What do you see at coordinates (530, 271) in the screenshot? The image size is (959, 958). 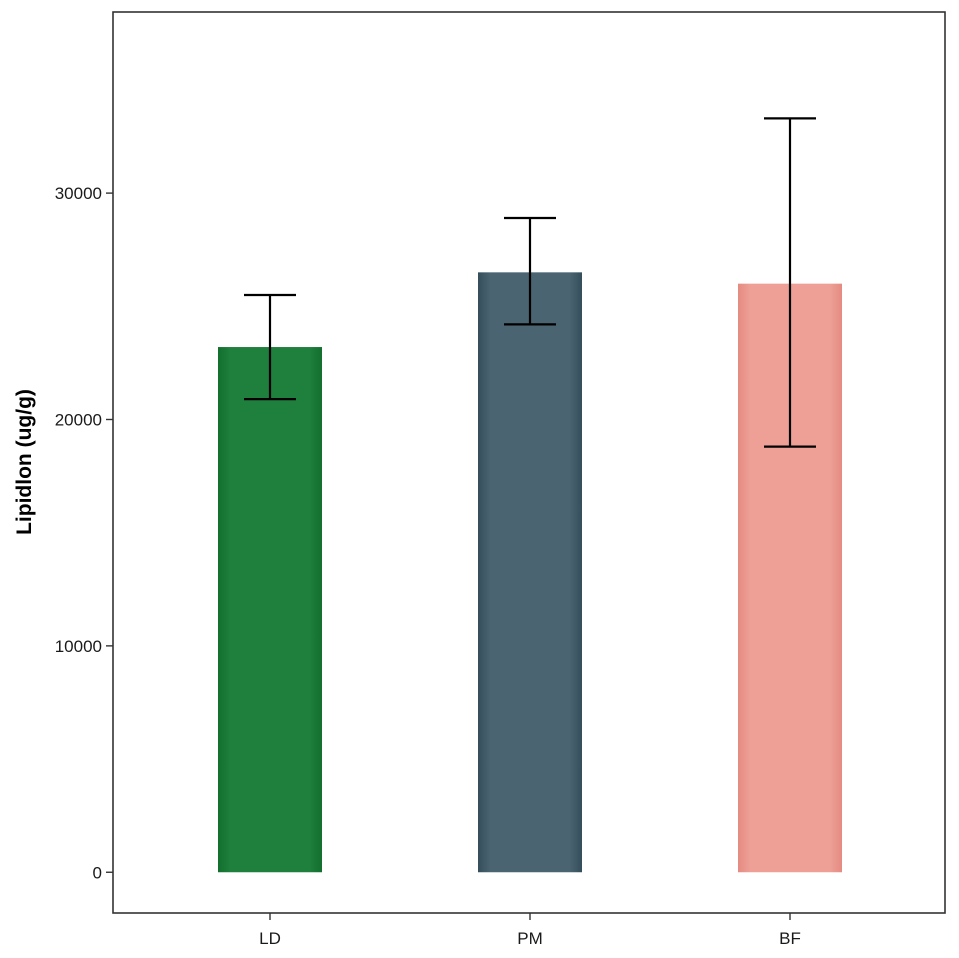 I see `error-bar-pm` at bounding box center [530, 271].